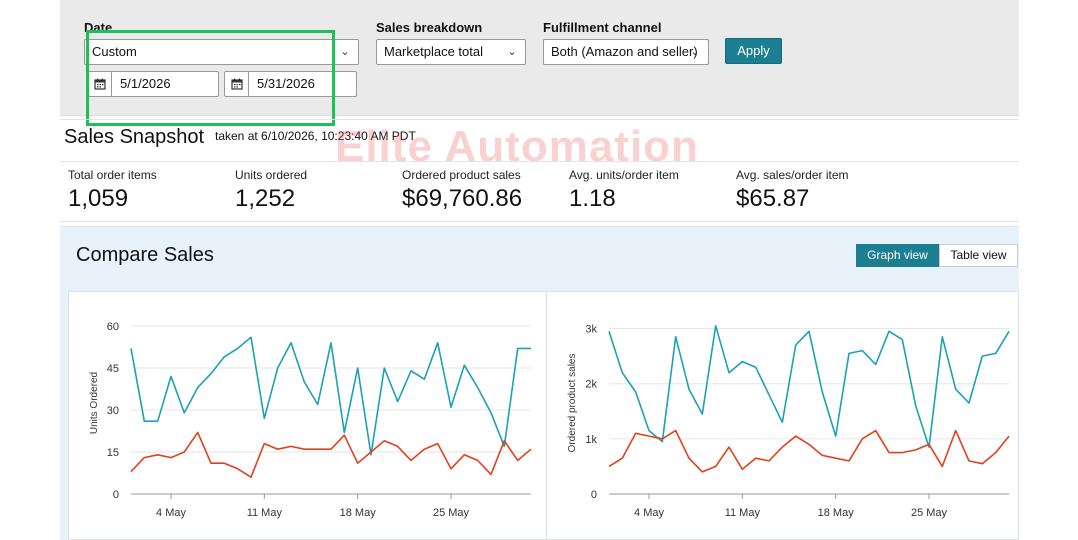  Describe the element at coordinates (113, 453) in the screenshot. I see `y-tick-label: 15` at that location.